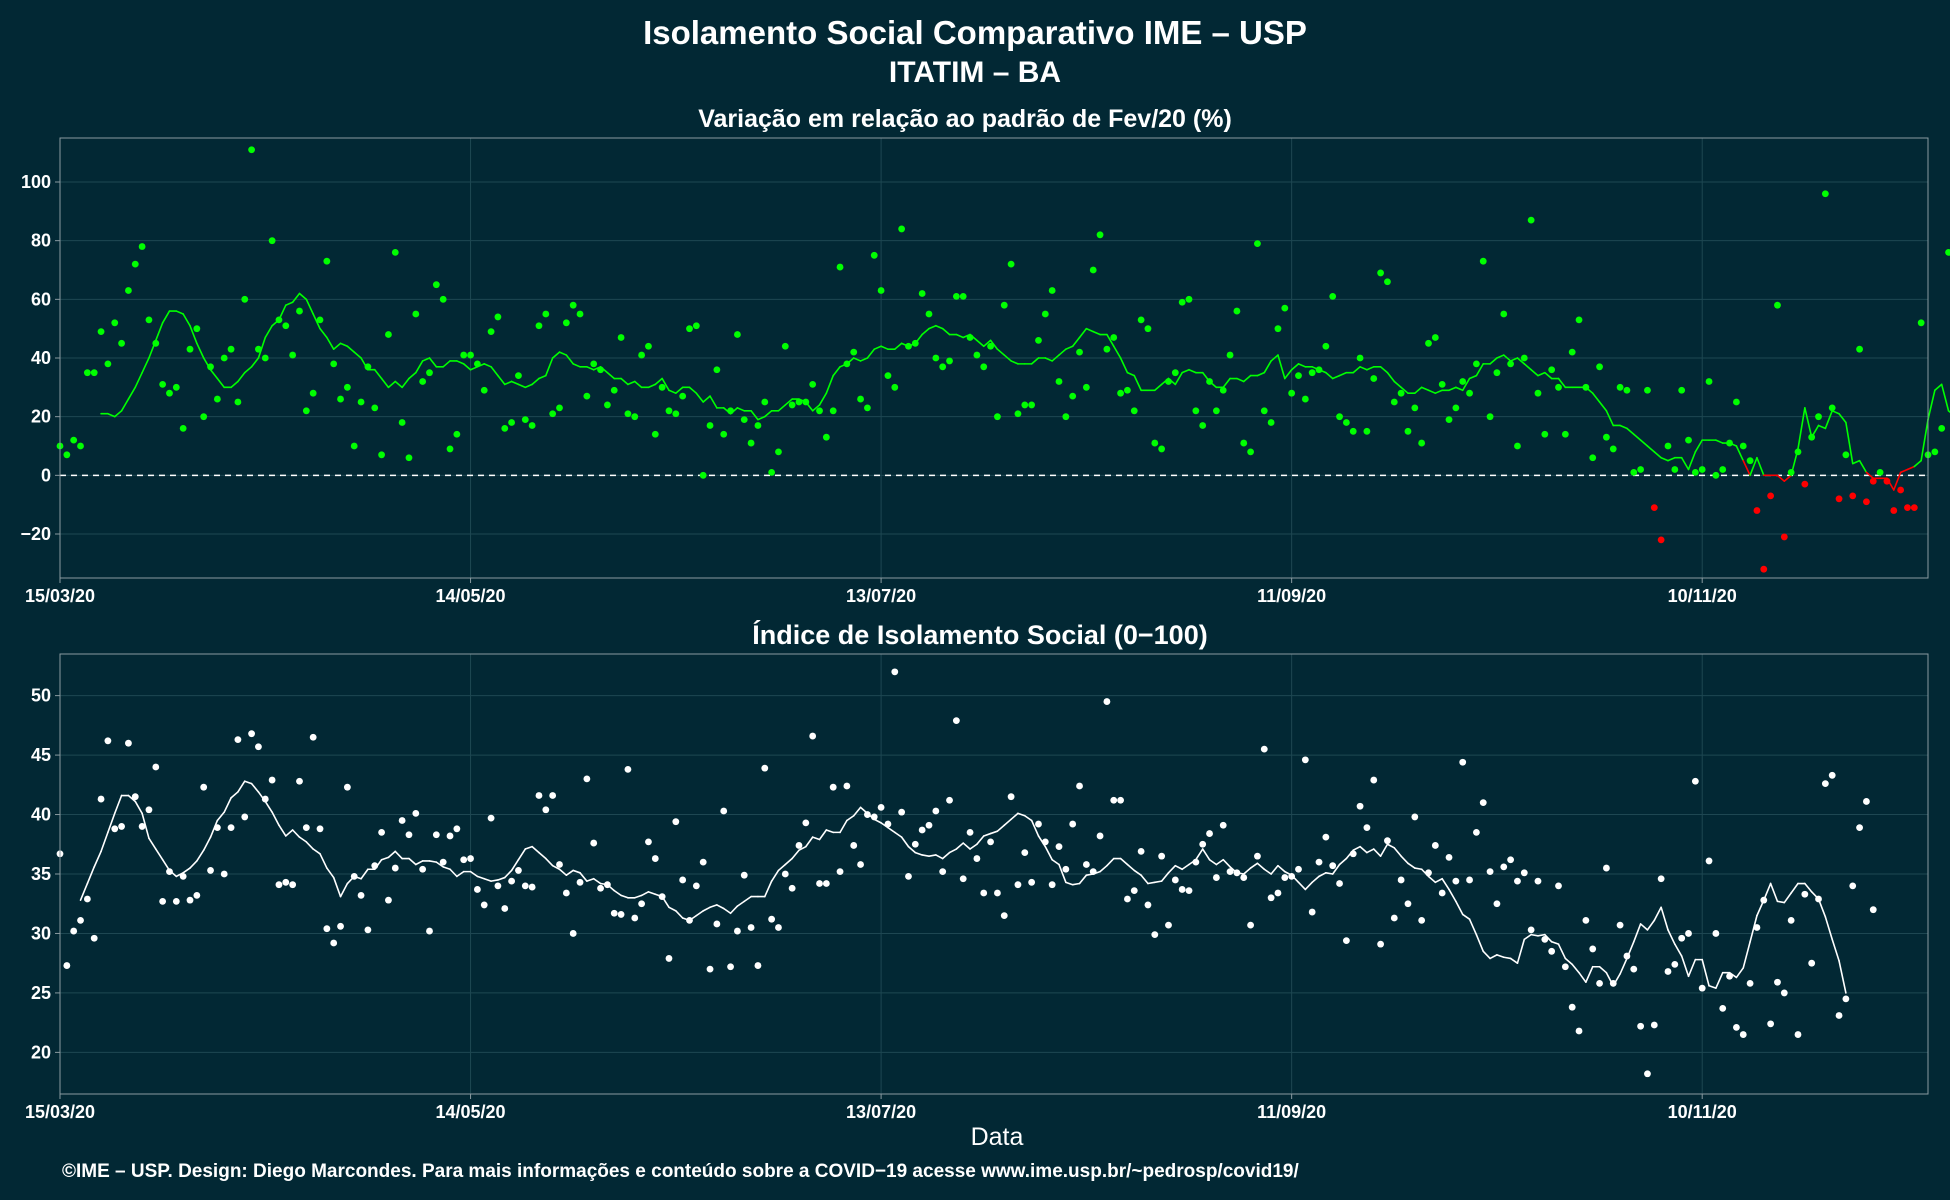 This screenshot has height=1200, width=1950. What do you see at coordinates (41, 1052) in the screenshot?
I see `y-tick-label: 20` at bounding box center [41, 1052].